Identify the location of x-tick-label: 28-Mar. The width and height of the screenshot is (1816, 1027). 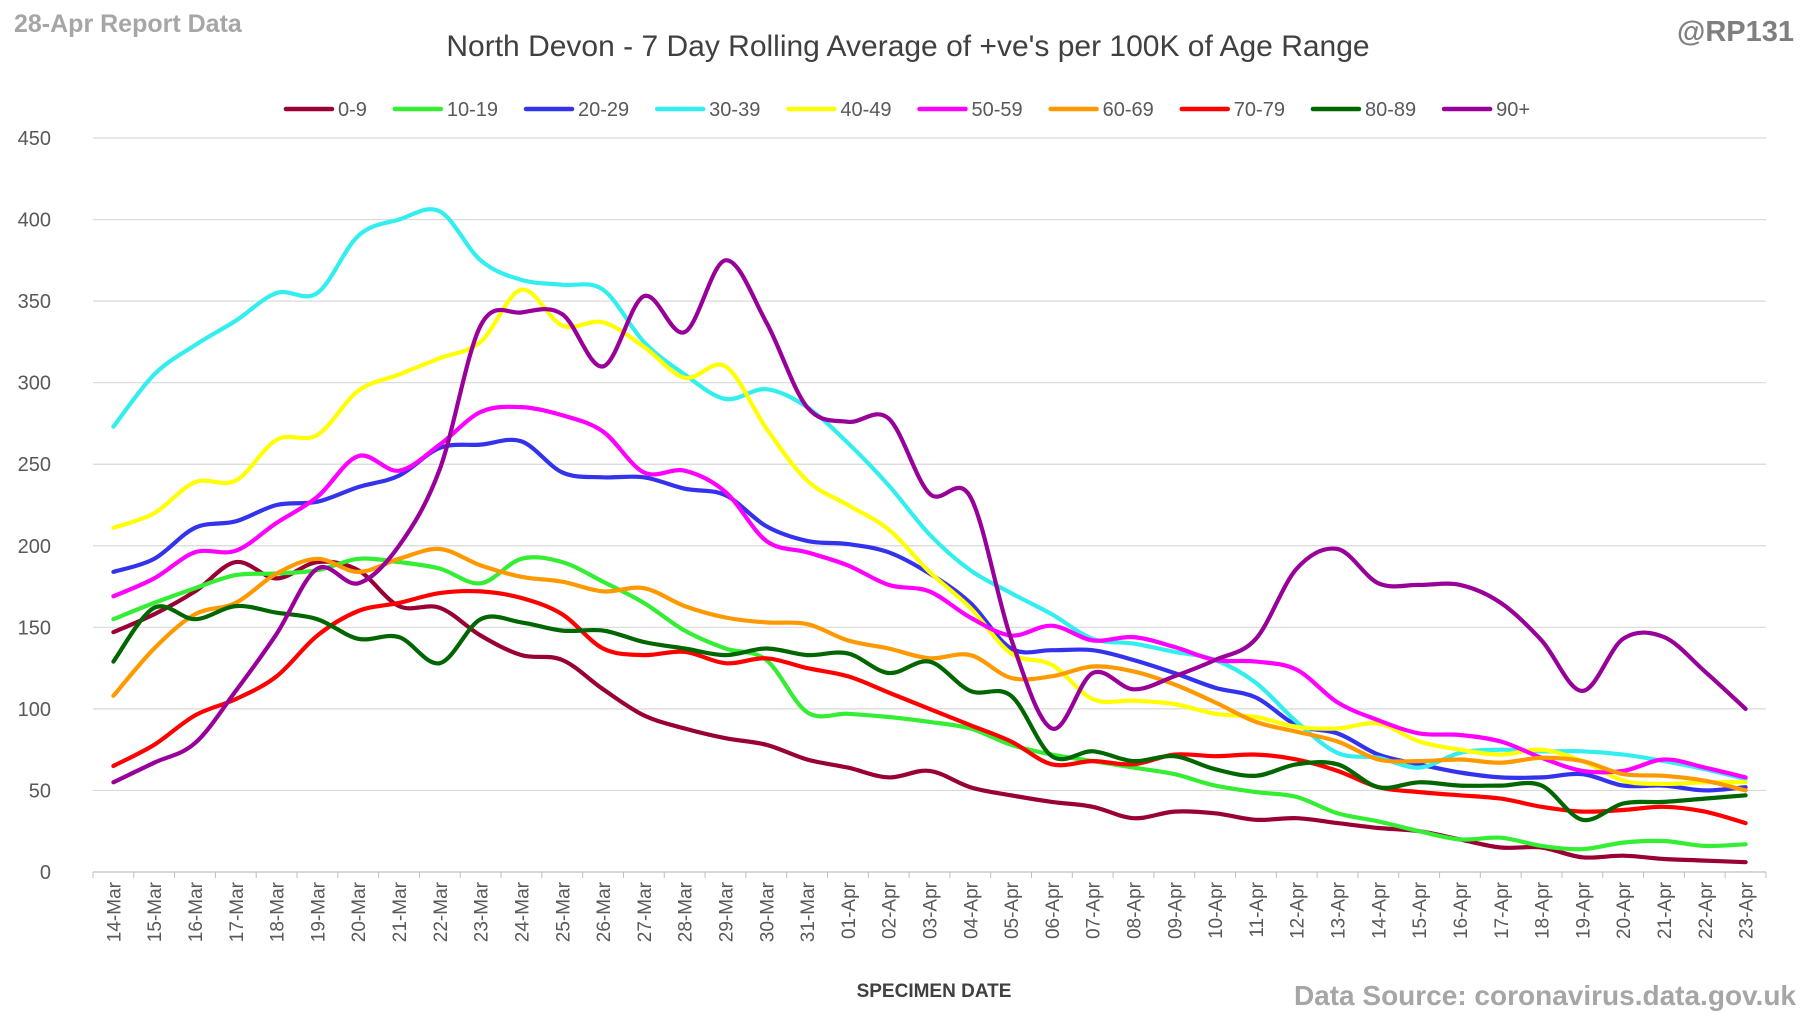
(686, 911).